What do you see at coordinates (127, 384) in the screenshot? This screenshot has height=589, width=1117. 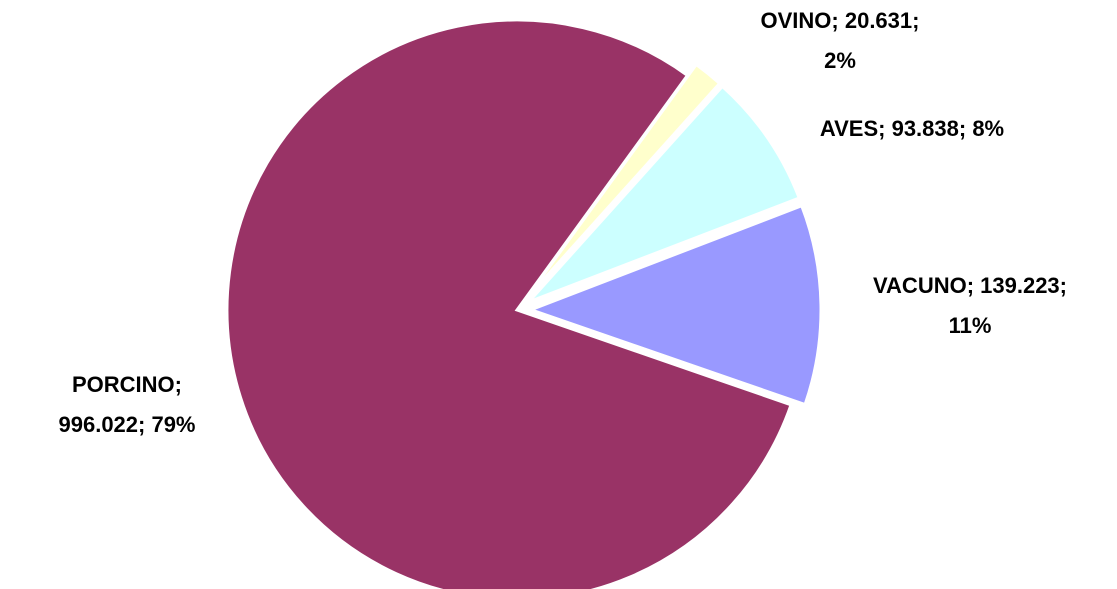 I see `data-label: PORCINO;` at bounding box center [127, 384].